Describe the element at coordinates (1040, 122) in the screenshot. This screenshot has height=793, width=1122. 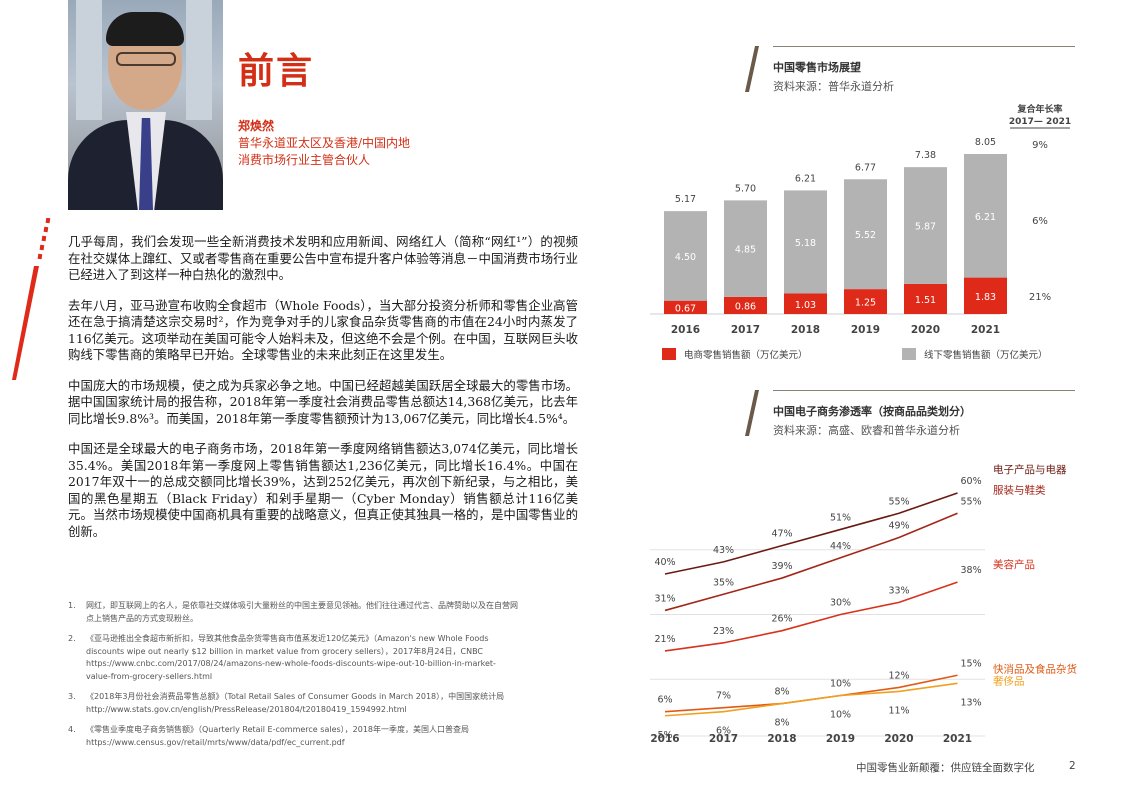
I see `cagr-header: 2017— 2021` at that location.